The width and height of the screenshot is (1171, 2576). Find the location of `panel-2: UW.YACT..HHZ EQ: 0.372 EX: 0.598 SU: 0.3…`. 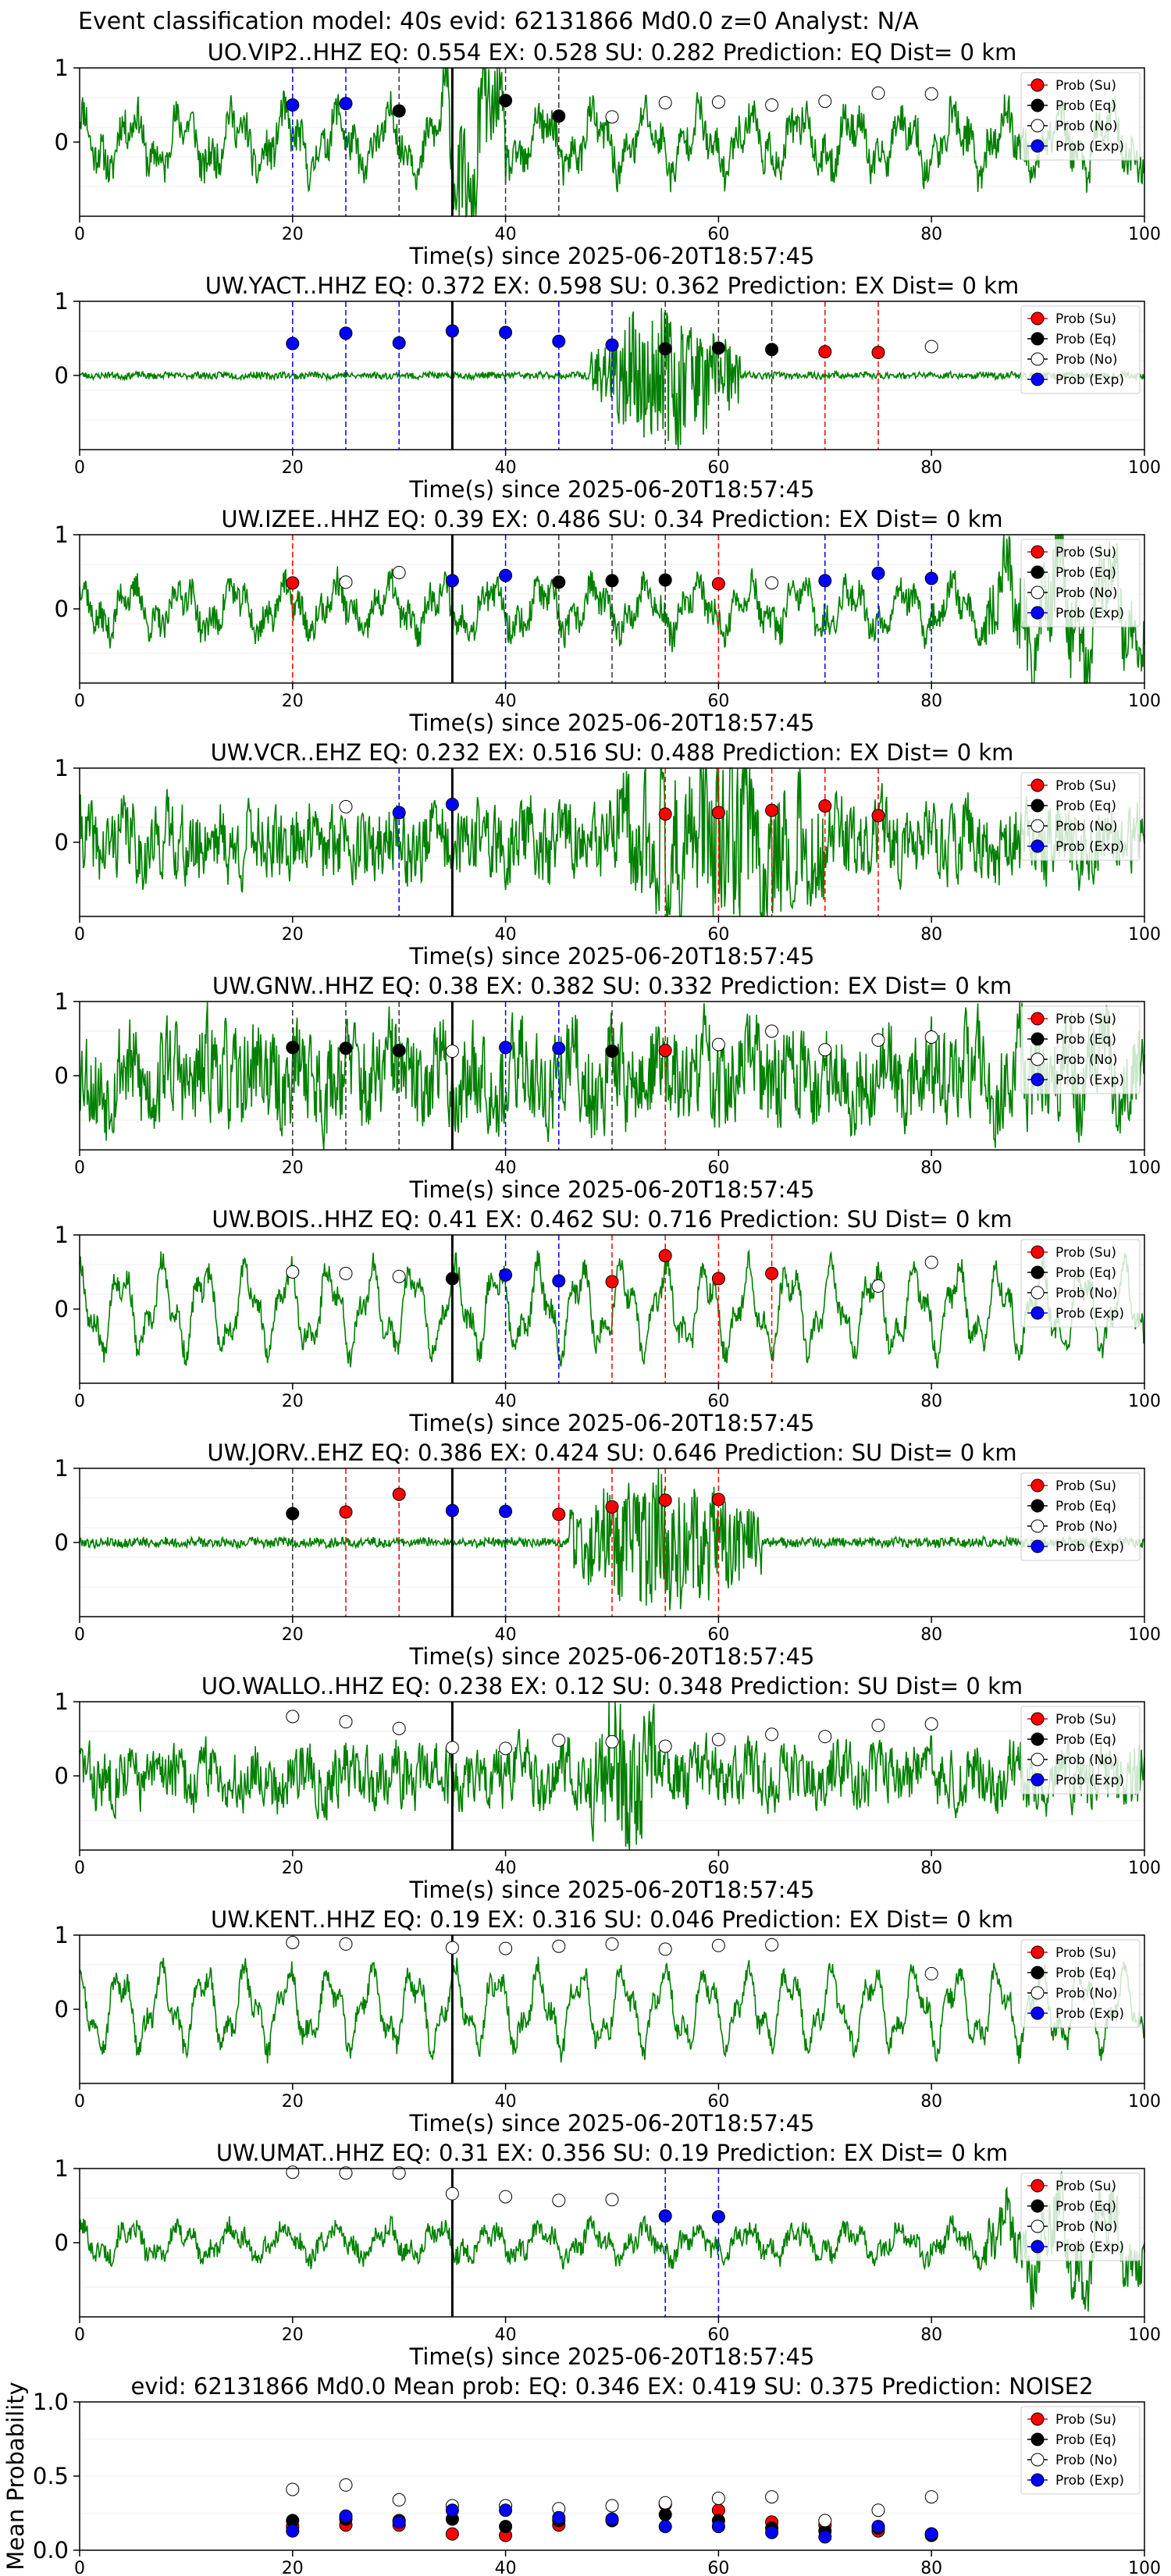

panel-2: UW.YACT..HHZ EQ: 0.372 EX: 0.598 SU: 0.3… is located at coordinates (608, 387).